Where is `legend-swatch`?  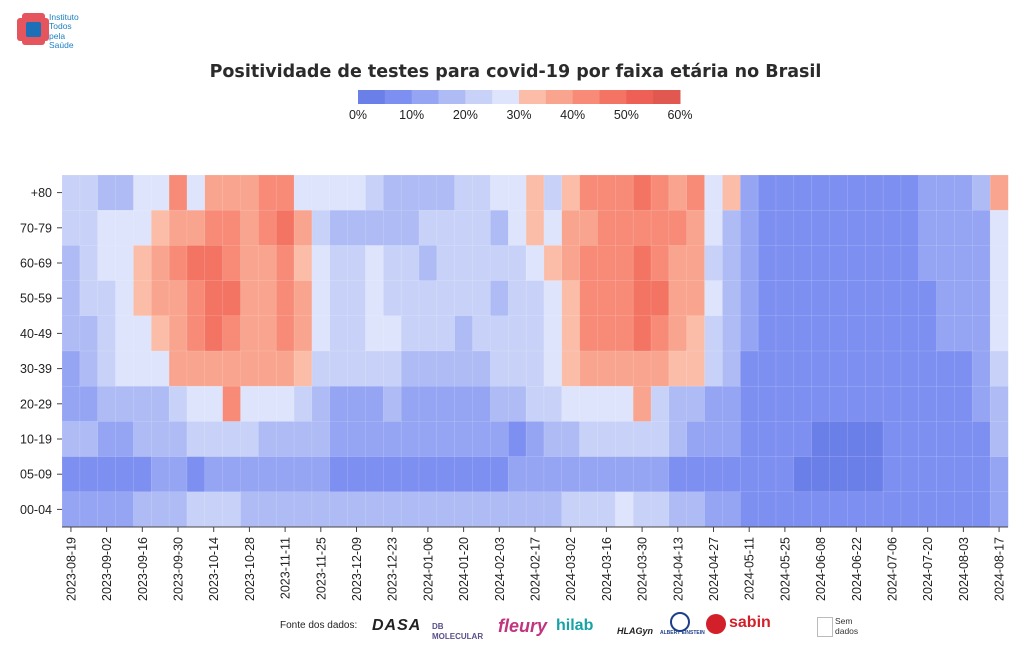 legend-swatch is located at coordinates (398, 97).